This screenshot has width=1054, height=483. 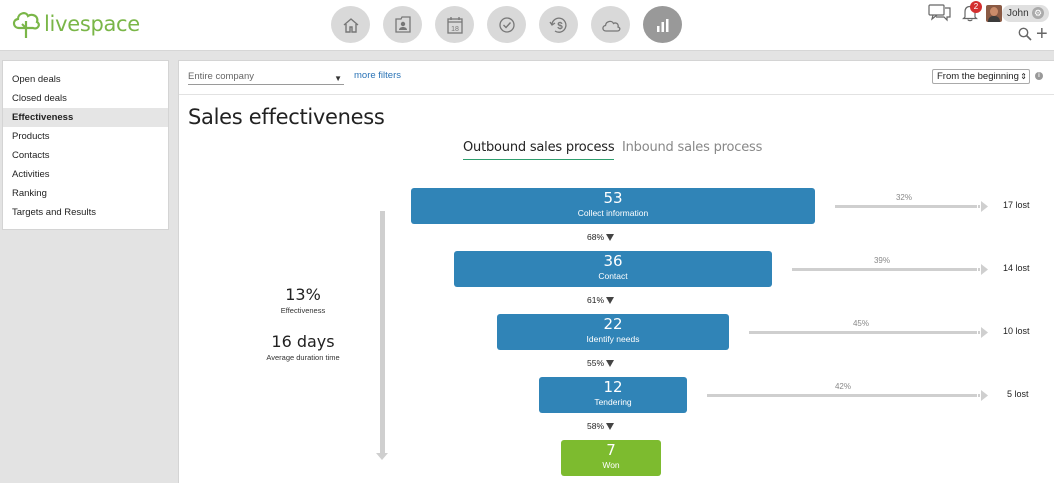 What do you see at coordinates (994, 13) in the screenshot?
I see `avatar` at bounding box center [994, 13].